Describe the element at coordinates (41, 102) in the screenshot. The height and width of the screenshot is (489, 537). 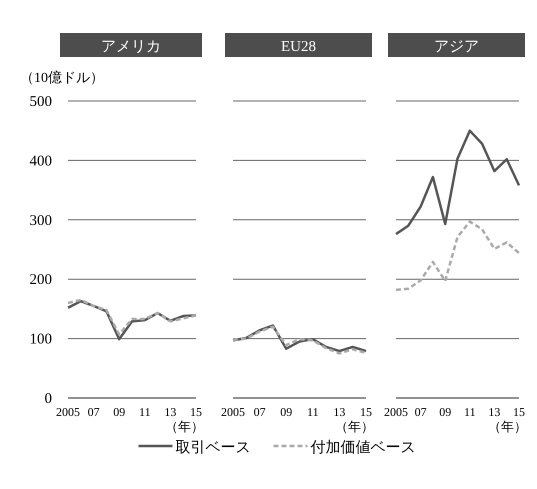
I see `y-tick-label: 500` at that location.